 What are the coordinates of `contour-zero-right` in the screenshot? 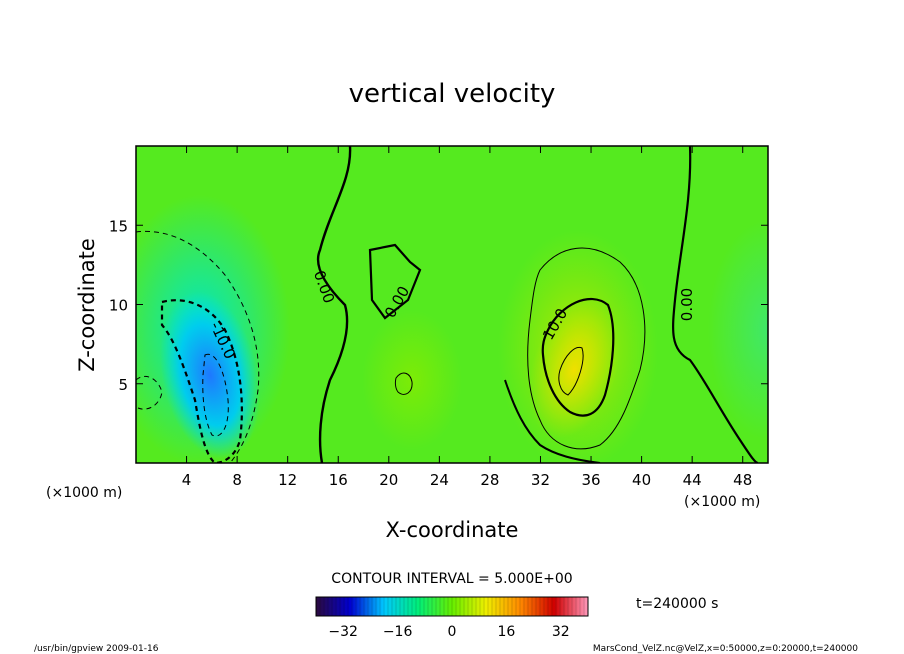 It's located at (715, 304).